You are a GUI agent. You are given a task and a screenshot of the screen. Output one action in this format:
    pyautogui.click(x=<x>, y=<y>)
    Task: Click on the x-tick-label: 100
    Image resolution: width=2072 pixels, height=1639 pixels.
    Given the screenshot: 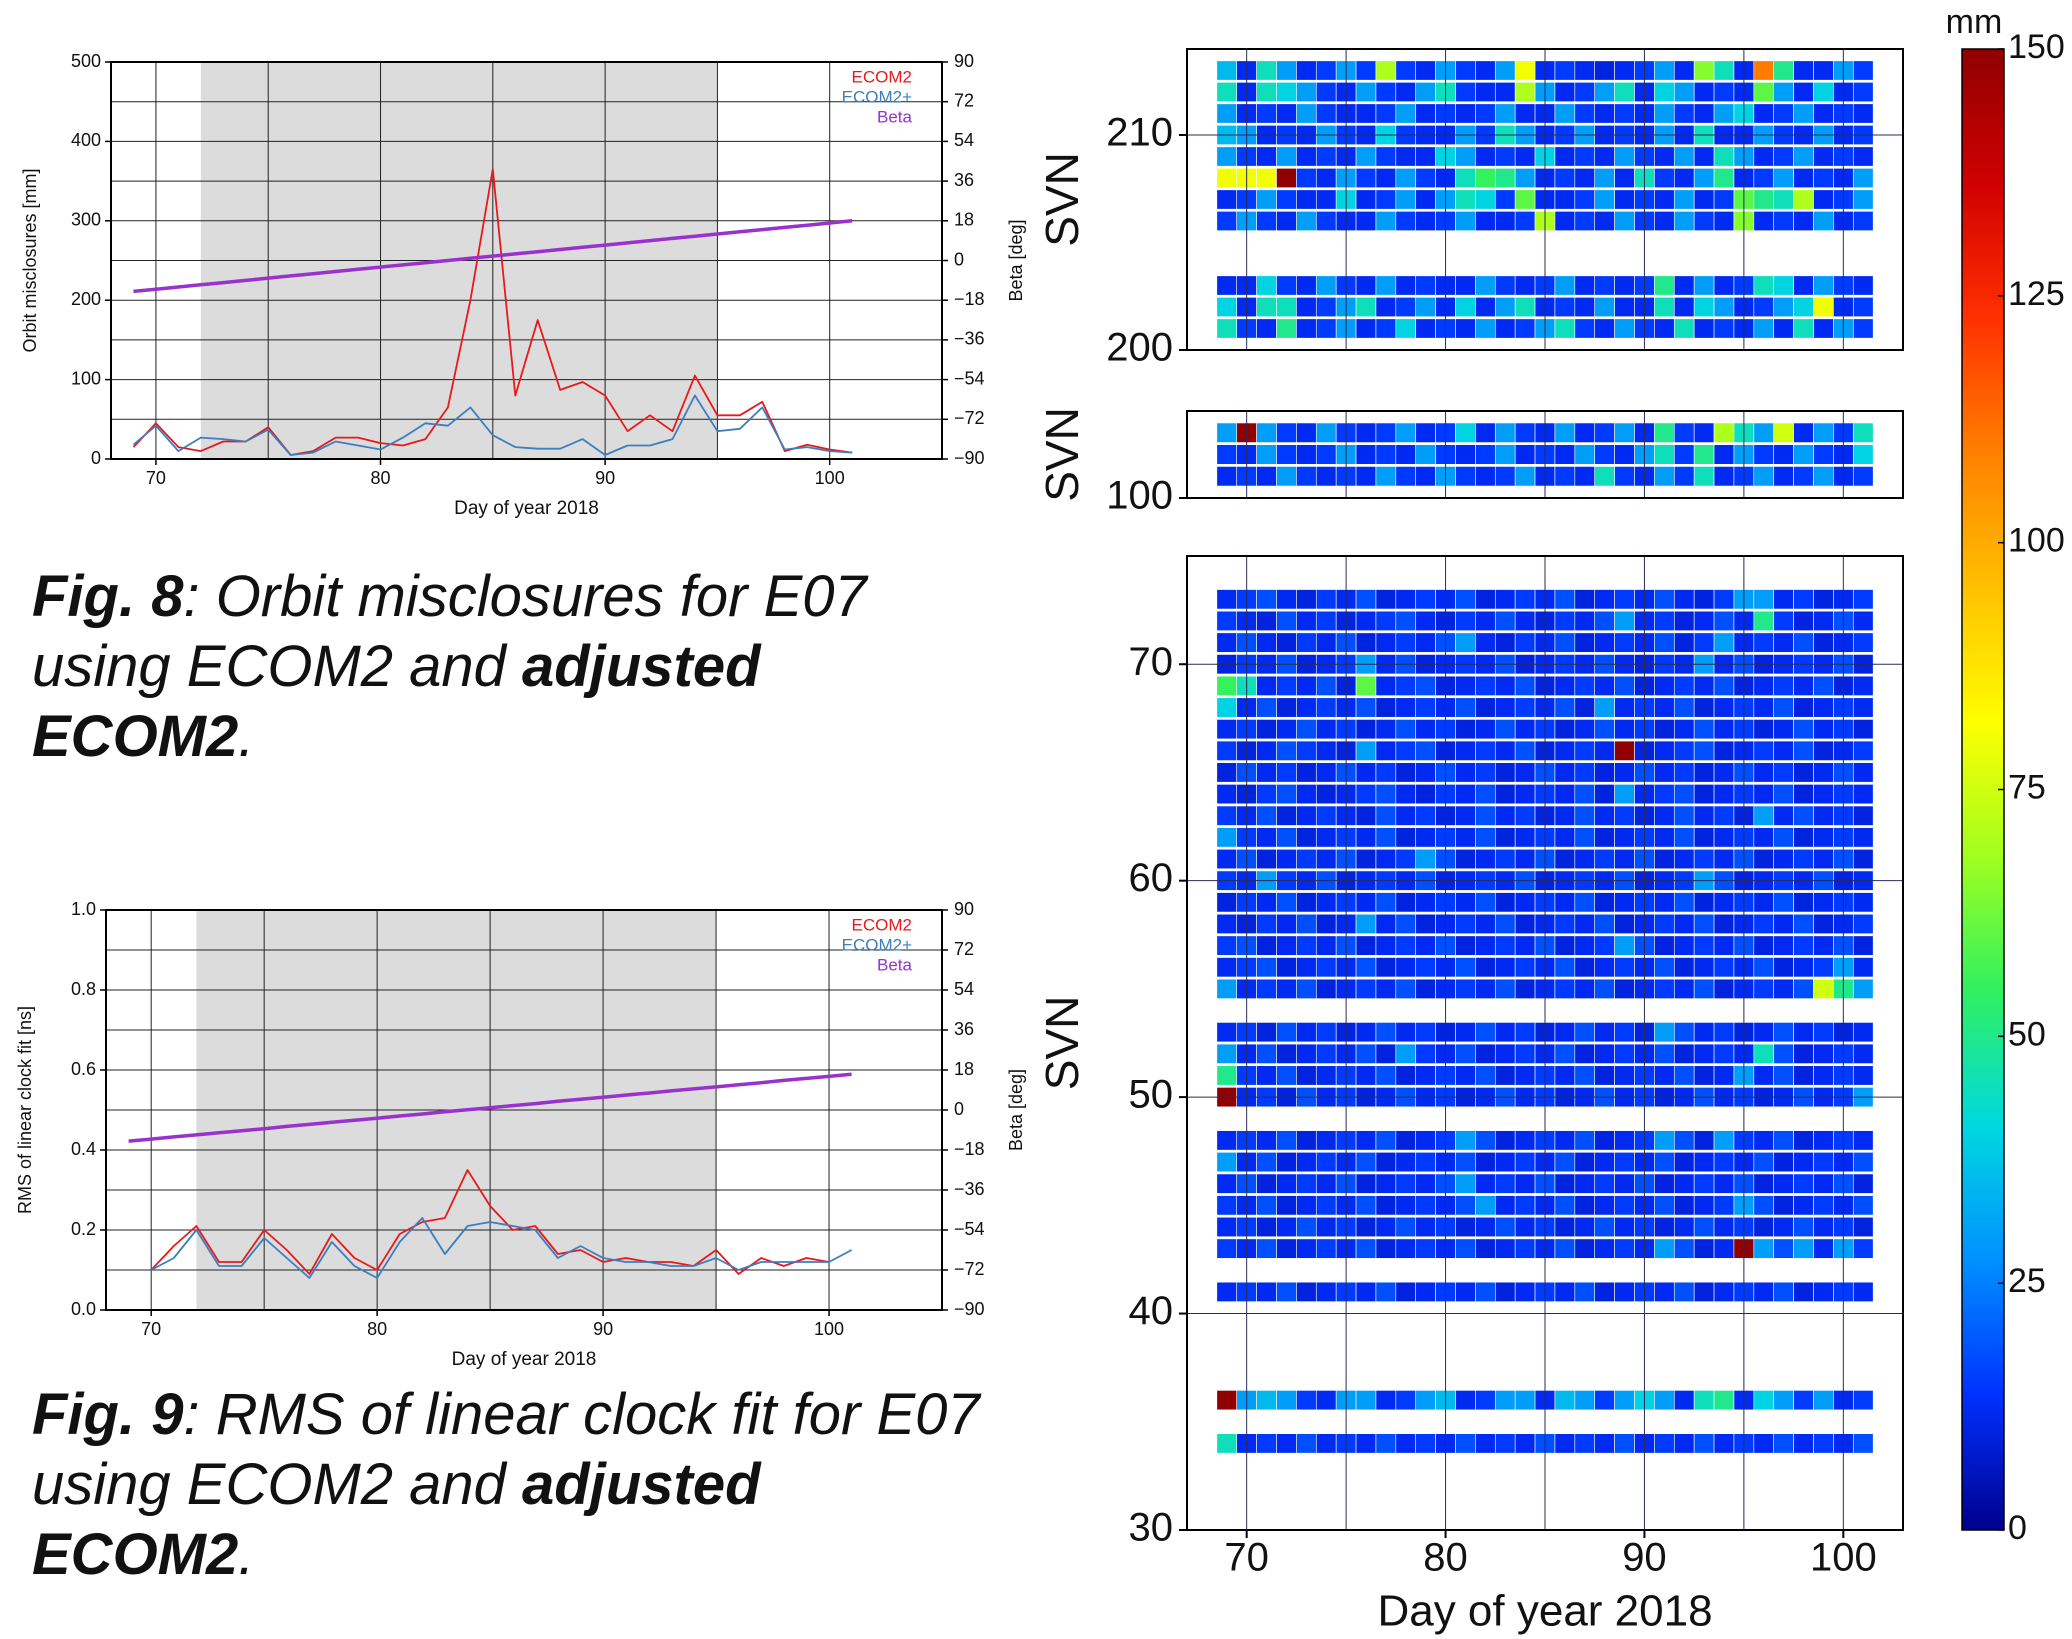 What is the action you would take?
    pyautogui.click(x=830, y=478)
    